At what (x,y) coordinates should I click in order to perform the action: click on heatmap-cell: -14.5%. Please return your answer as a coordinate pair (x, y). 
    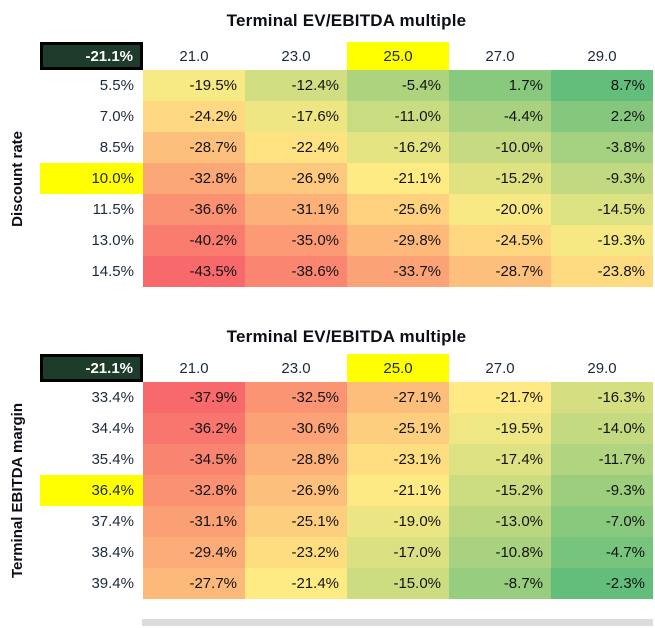
    Looking at the image, I should click on (602, 209).